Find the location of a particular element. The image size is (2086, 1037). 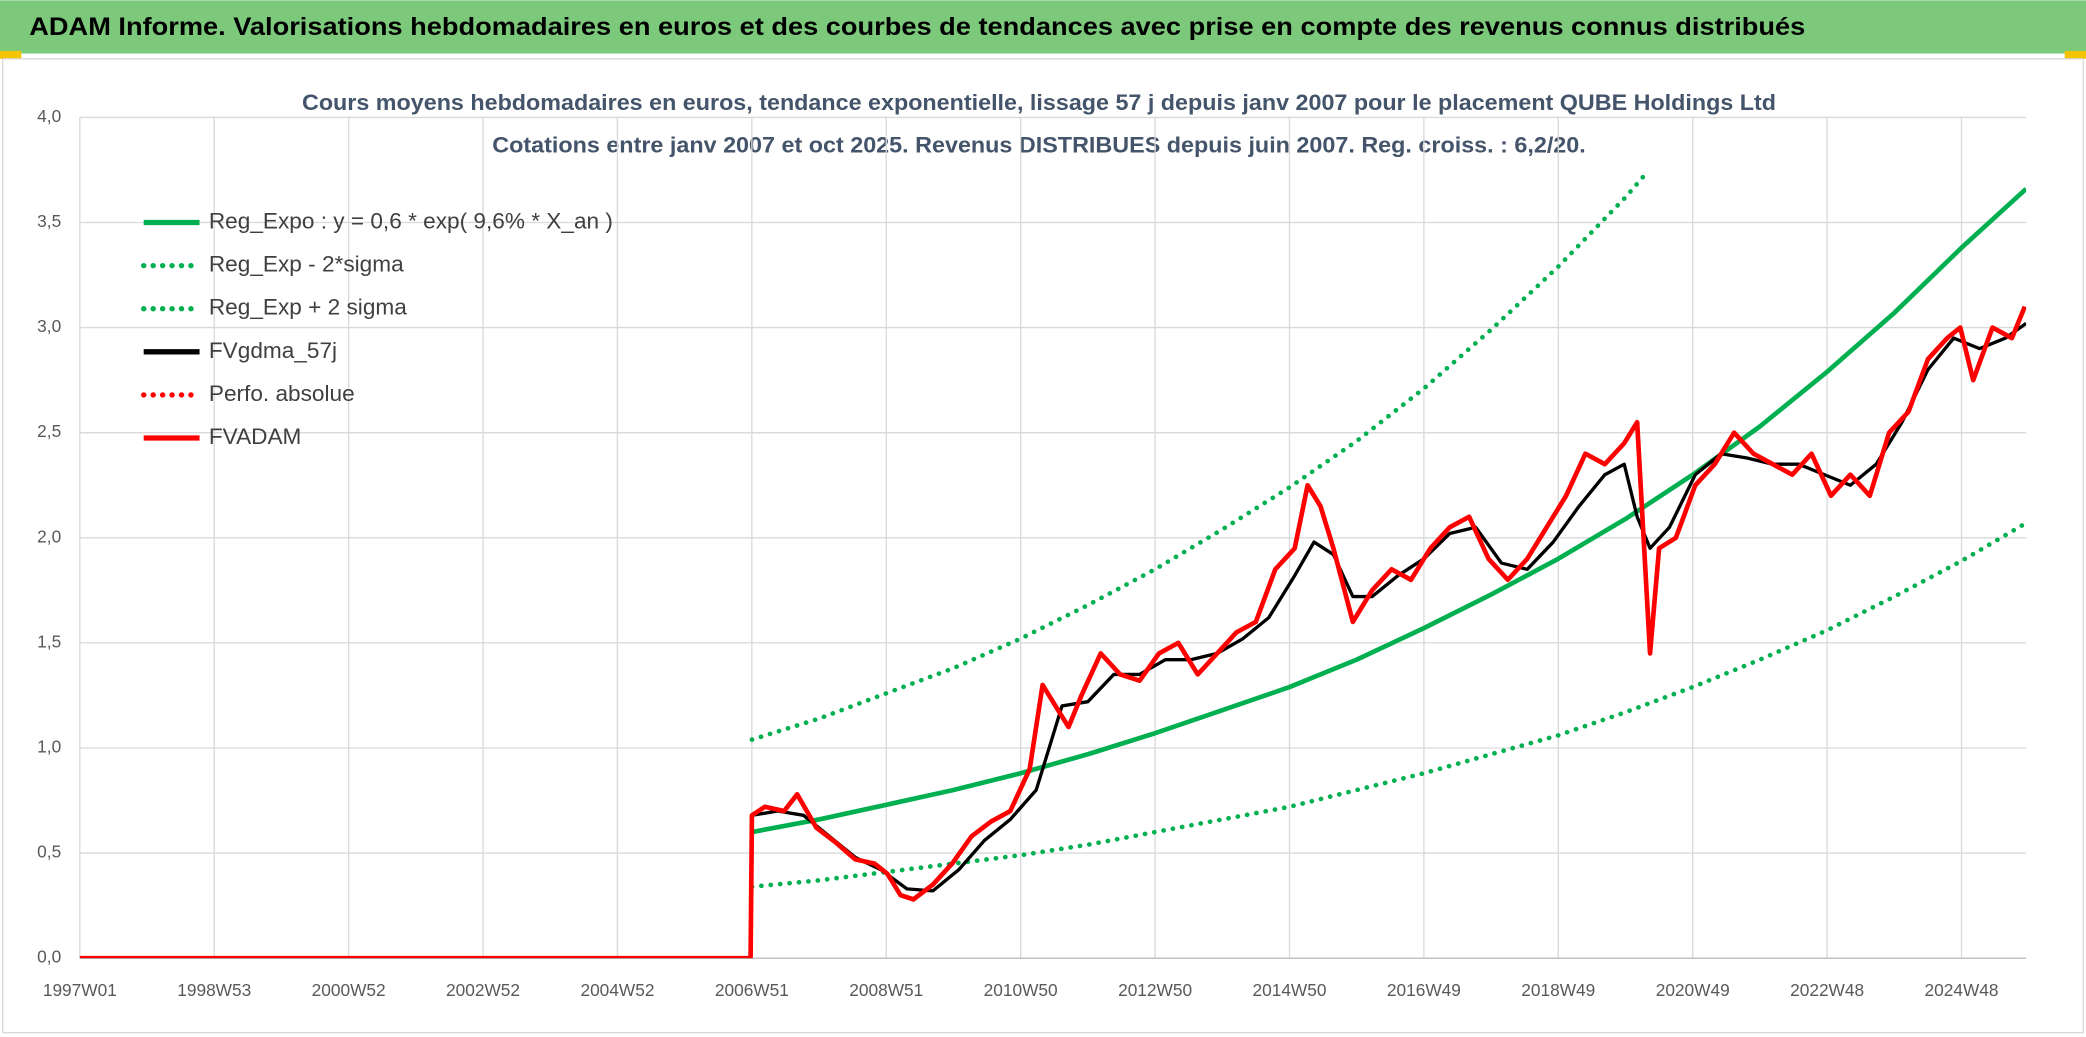

y-tick-label: 2,0 is located at coordinates (49, 536).